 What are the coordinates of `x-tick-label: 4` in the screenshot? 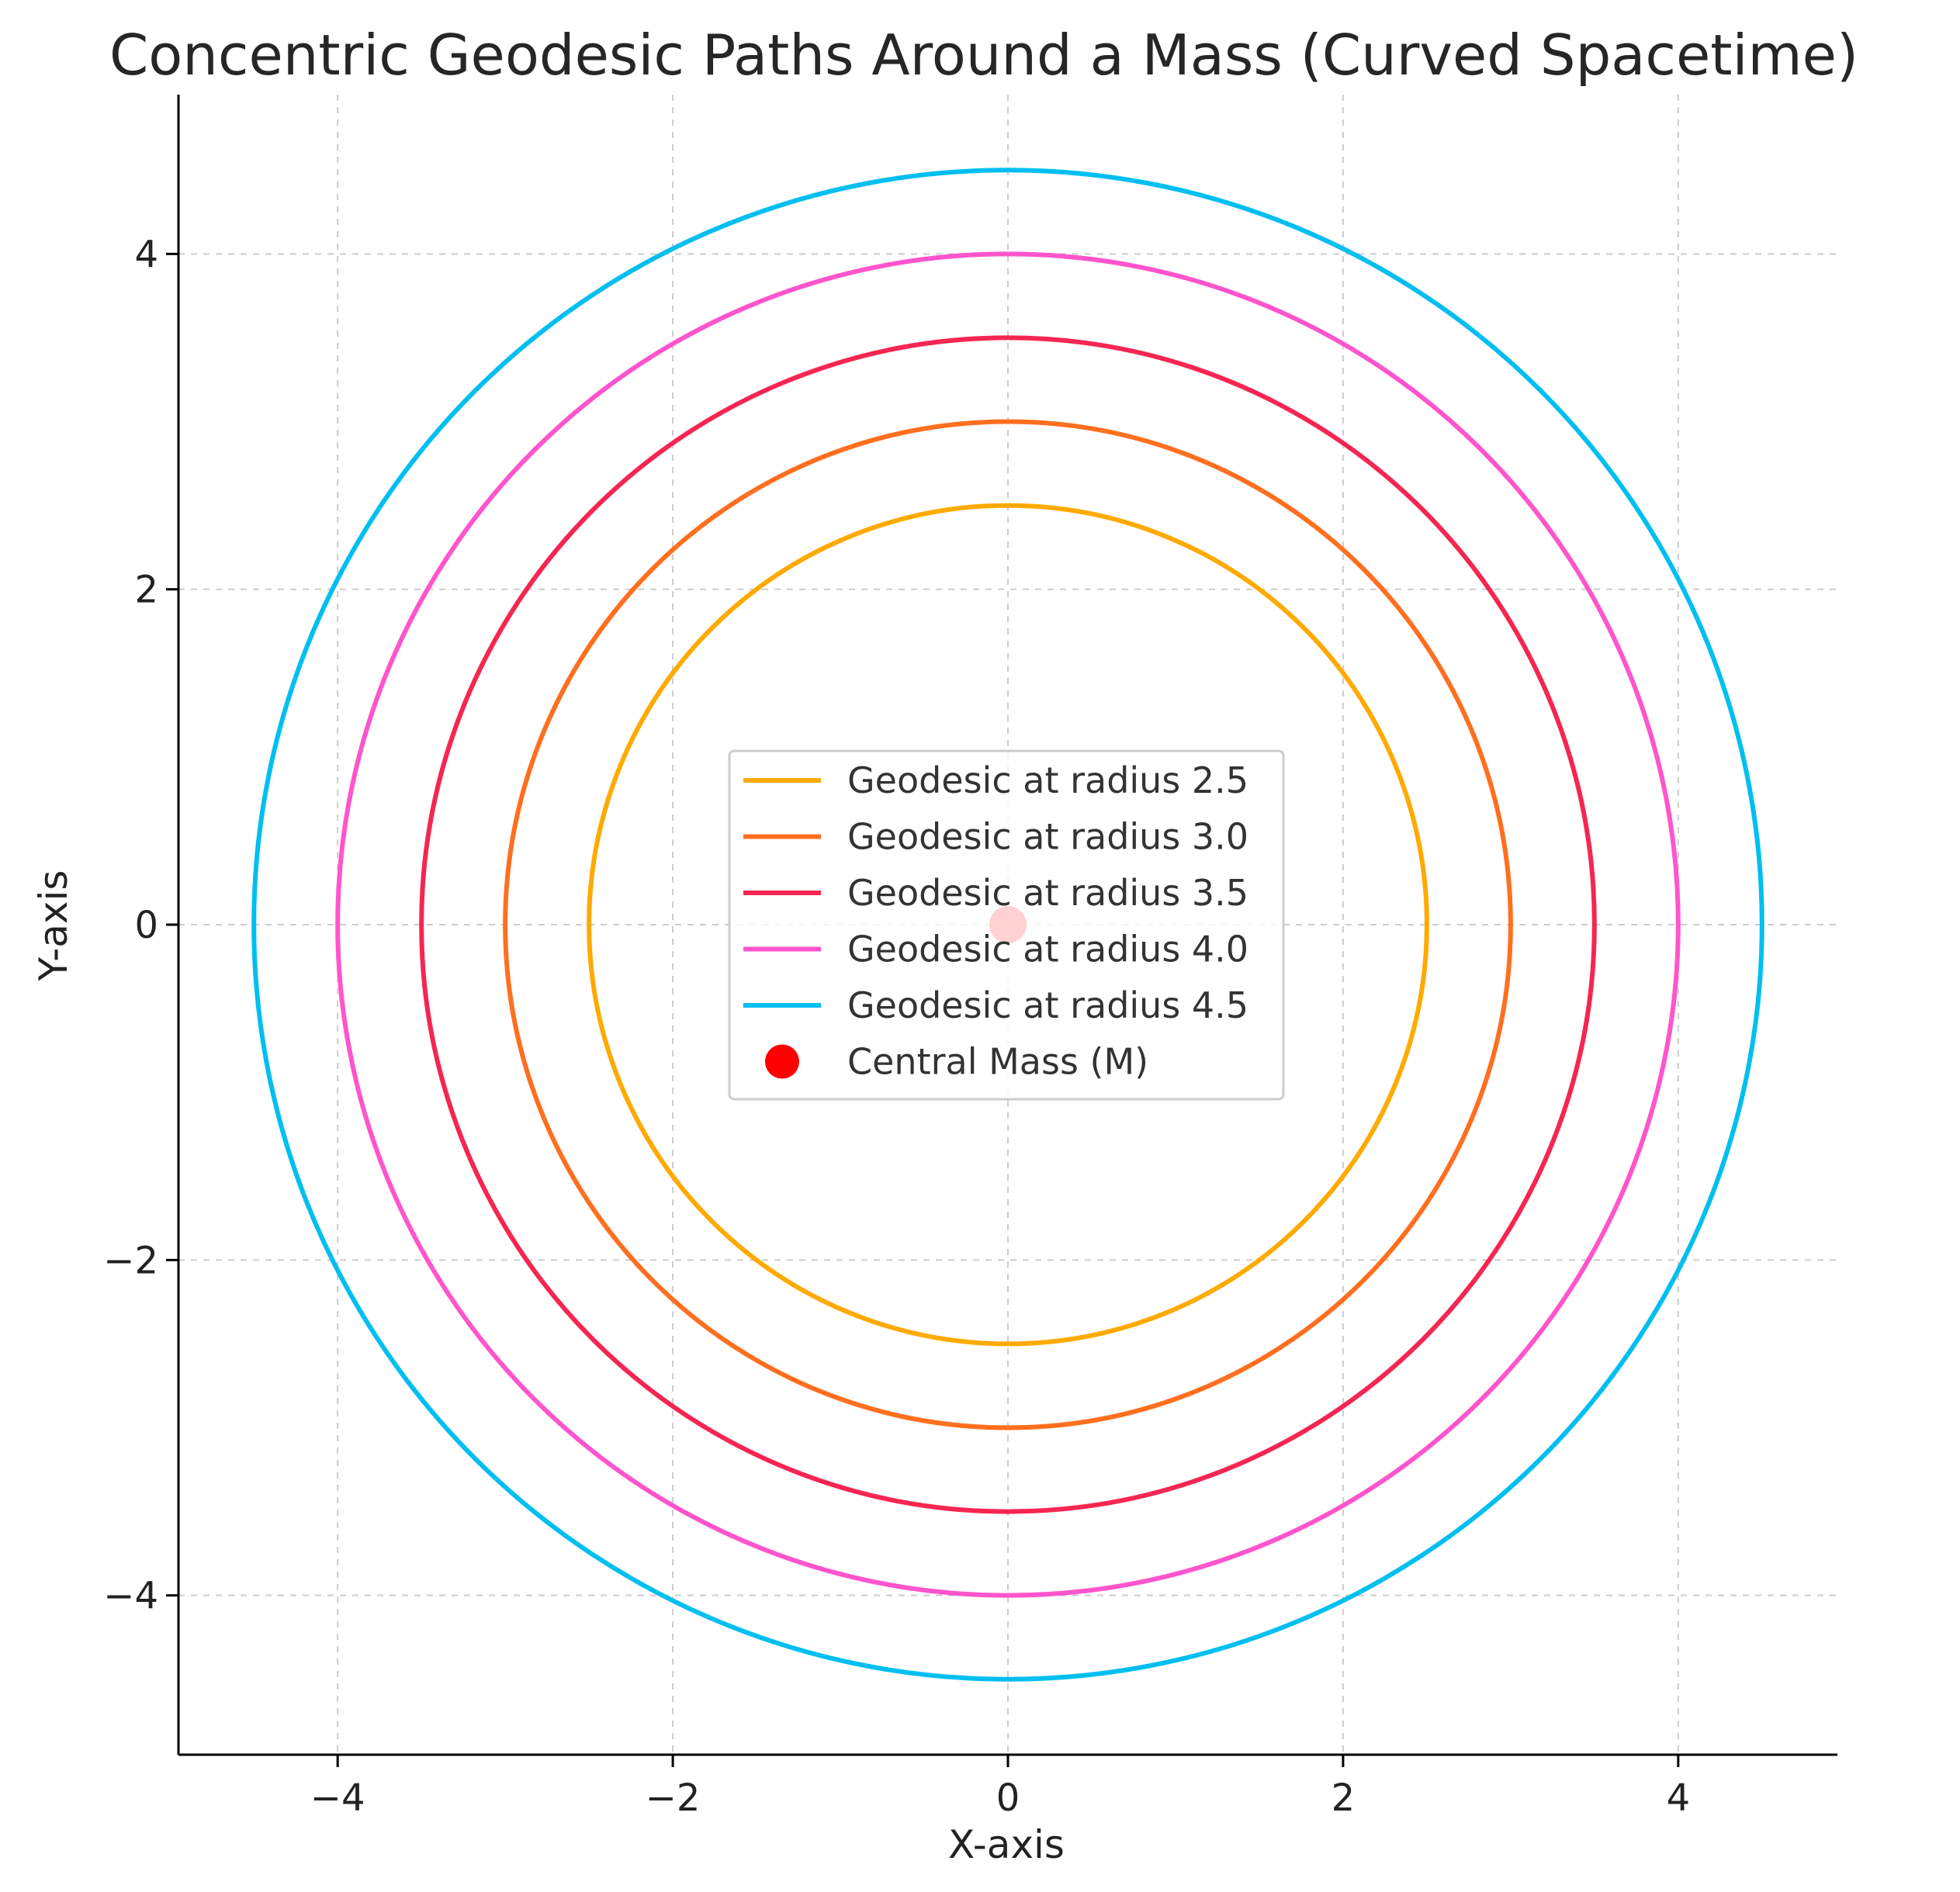 It's located at (1679, 1798).